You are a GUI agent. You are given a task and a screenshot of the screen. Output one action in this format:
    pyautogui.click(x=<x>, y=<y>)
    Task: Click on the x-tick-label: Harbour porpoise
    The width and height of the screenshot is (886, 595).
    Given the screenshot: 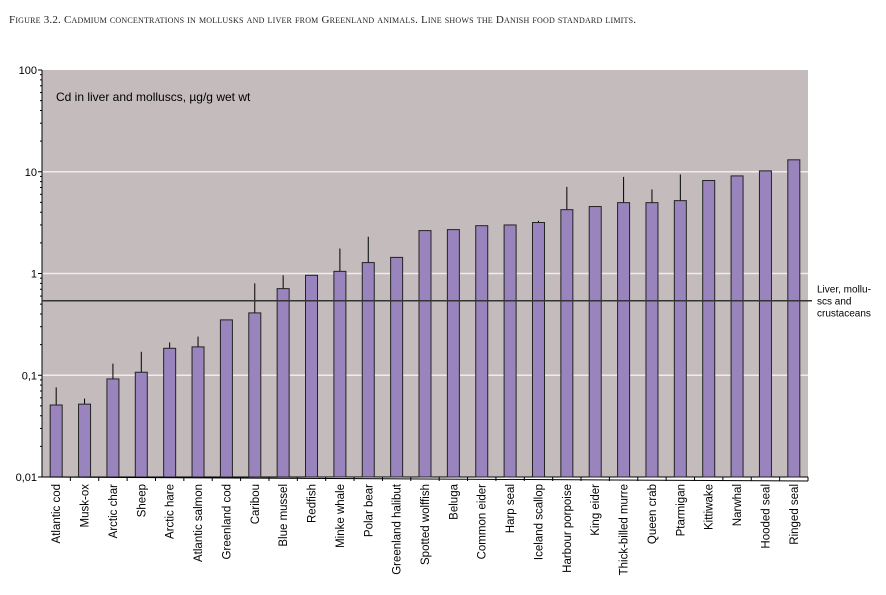 What is the action you would take?
    pyautogui.click(x=568, y=528)
    